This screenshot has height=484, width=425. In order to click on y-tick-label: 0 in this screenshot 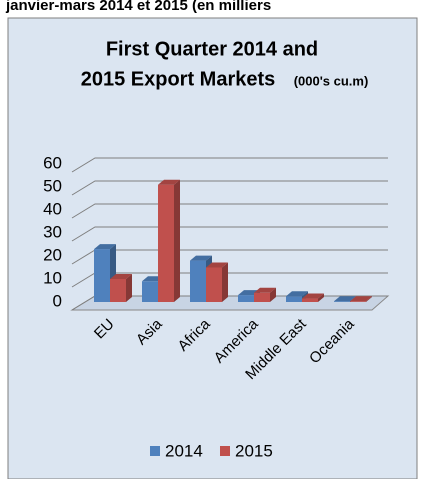, I will do `click(57, 300)`.